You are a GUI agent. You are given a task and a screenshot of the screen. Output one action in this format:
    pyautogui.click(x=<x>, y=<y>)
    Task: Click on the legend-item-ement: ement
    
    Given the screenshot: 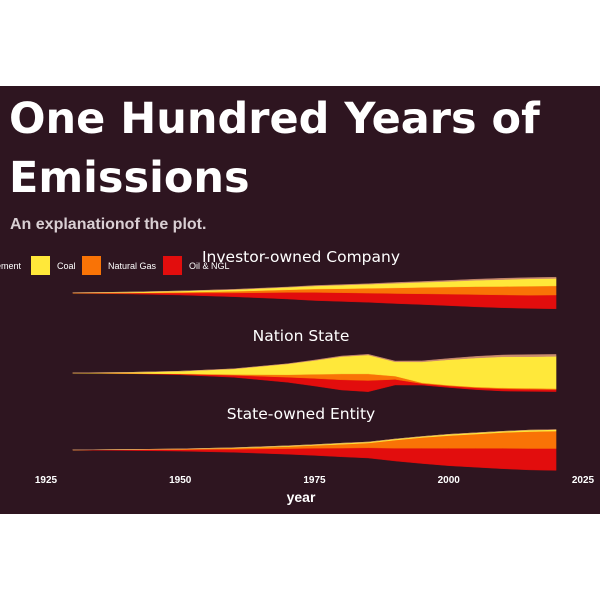 What is the action you would take?
    pyautogui.click(x=11, y=266)
    